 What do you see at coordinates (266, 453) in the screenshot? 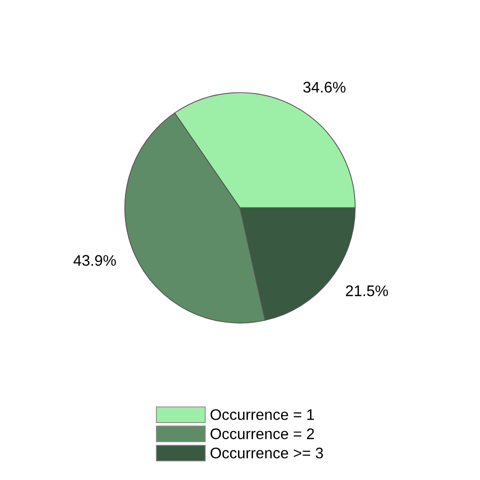
I see `legend-label: Occurrence >= 3` at bounding box center [266, 453].